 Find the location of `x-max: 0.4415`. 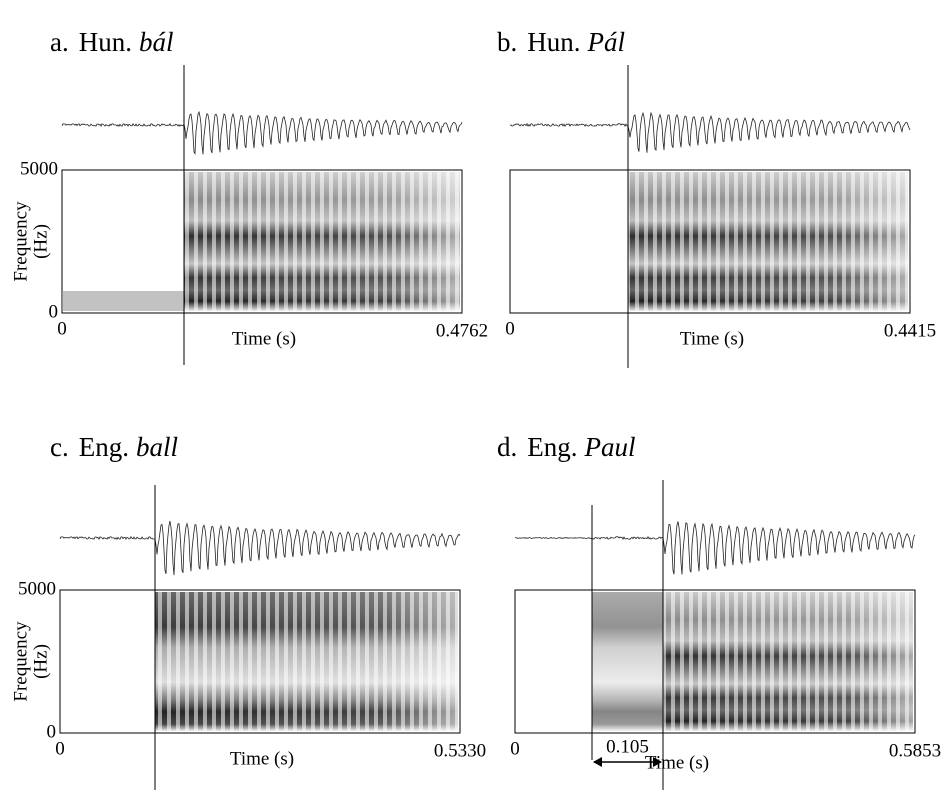

x-max: 0.4415 is located at coordinates (910, 330).